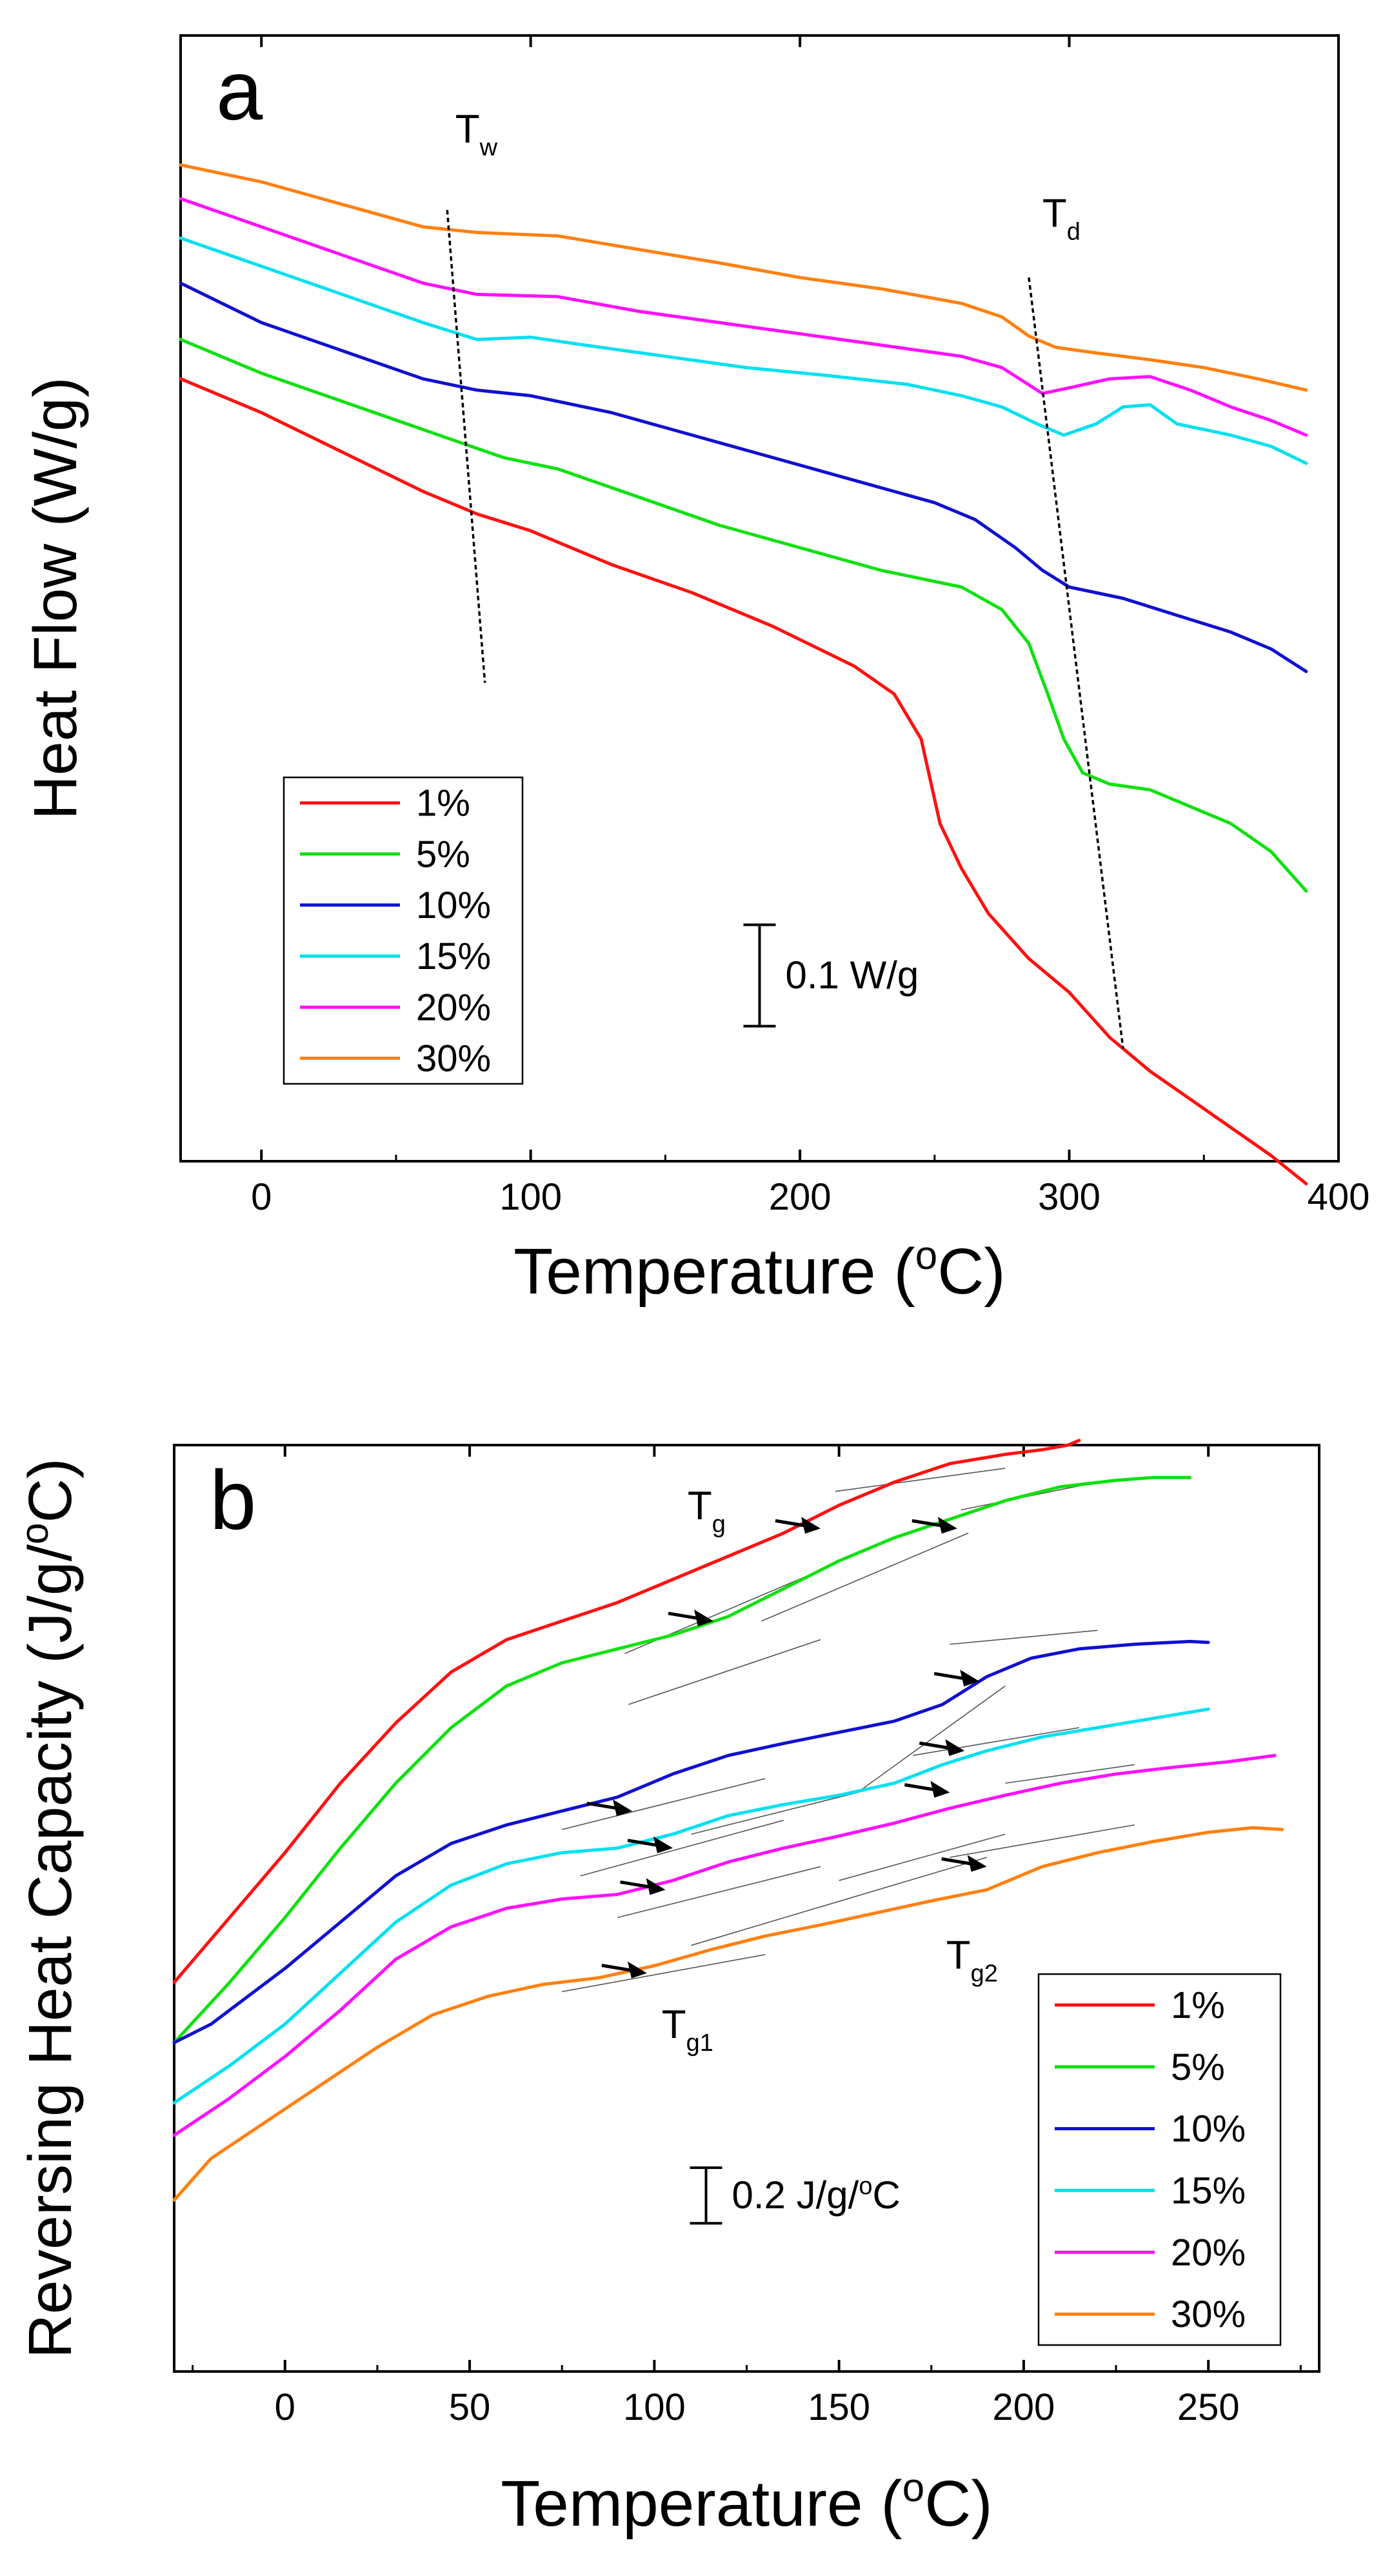 Image resolution: width=1394 pixels, height=2576 pixels. I want to click on panel-letter: b, so click(233, 1500).